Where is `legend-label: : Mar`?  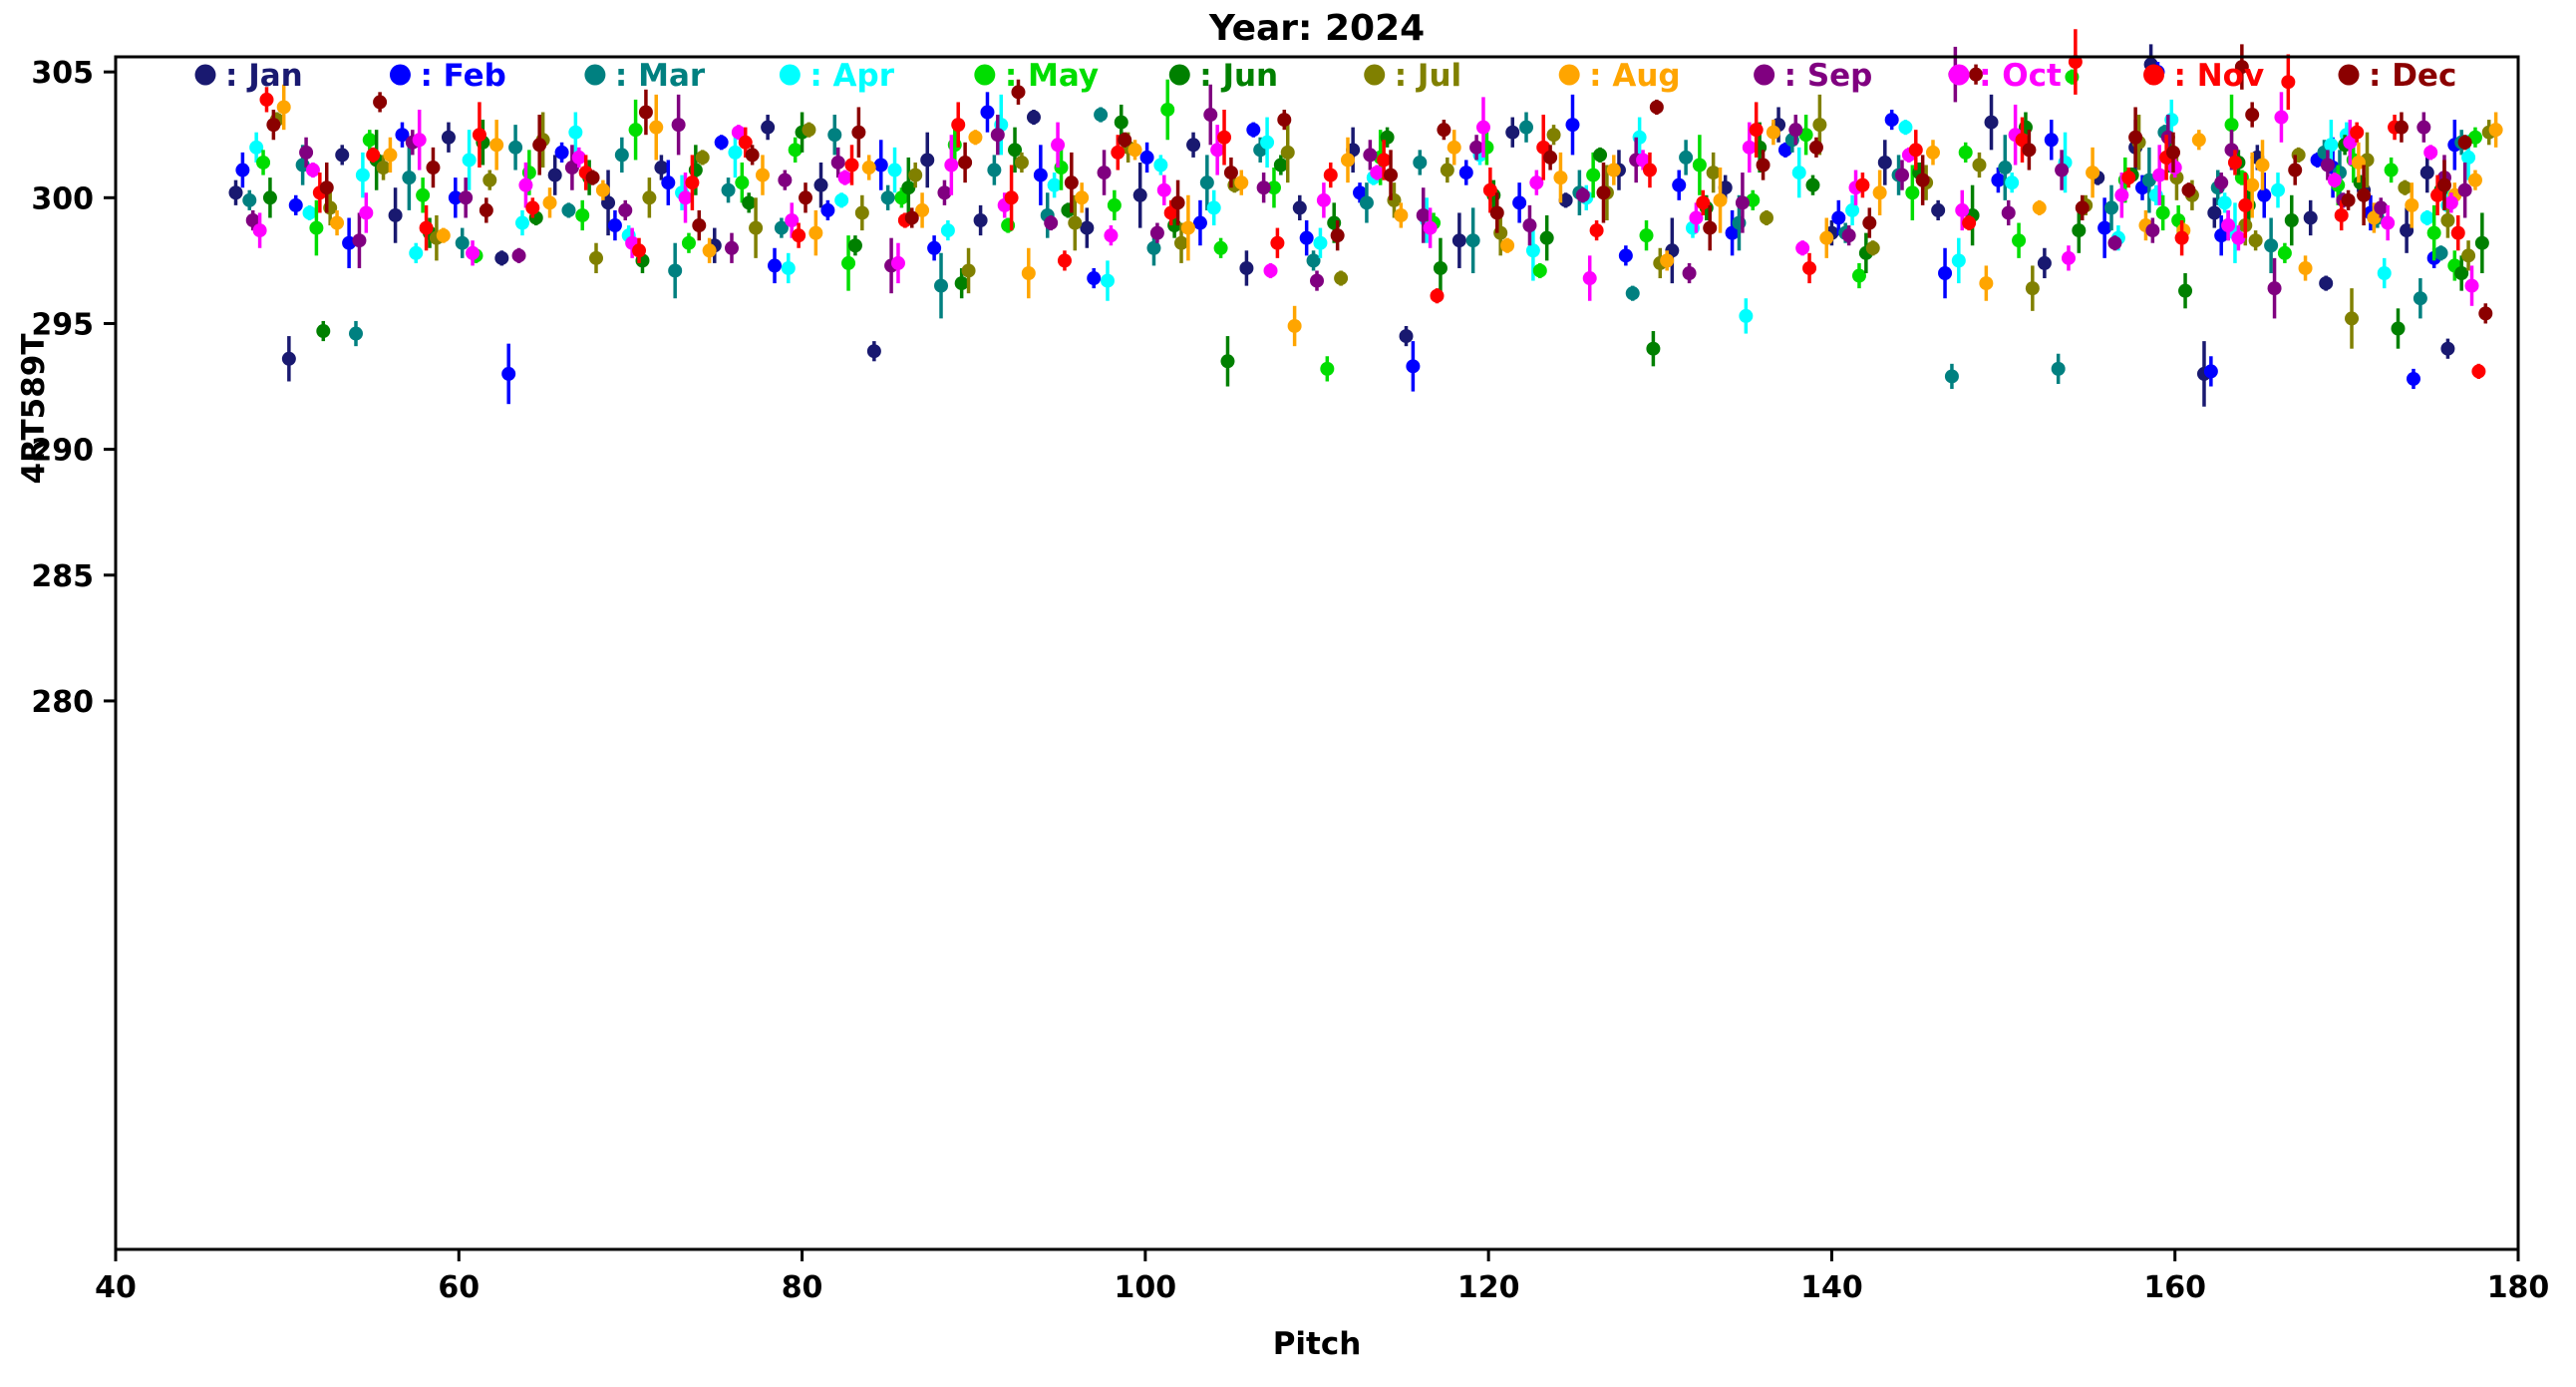 legend-label: : Mar is located at coordinates (660, 76).